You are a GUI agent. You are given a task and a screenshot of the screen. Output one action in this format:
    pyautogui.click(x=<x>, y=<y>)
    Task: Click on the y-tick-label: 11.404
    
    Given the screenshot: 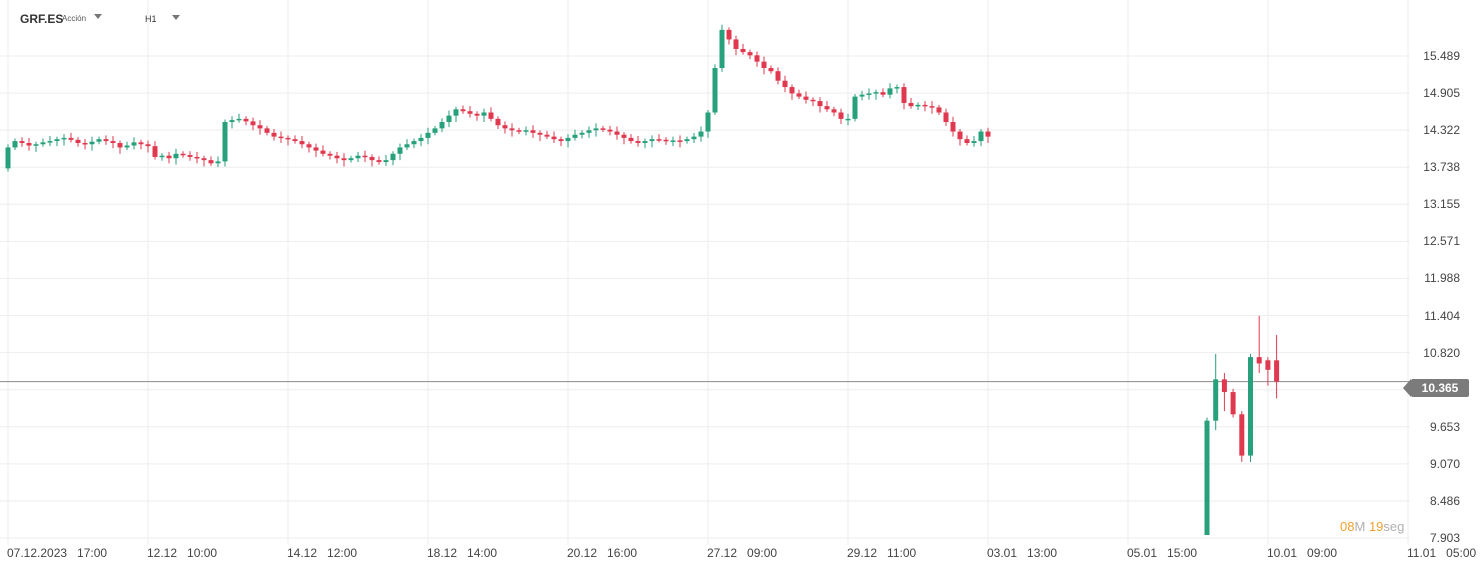 What is the action you would take?
    pyautogui.click(x=1442, y=315)
    